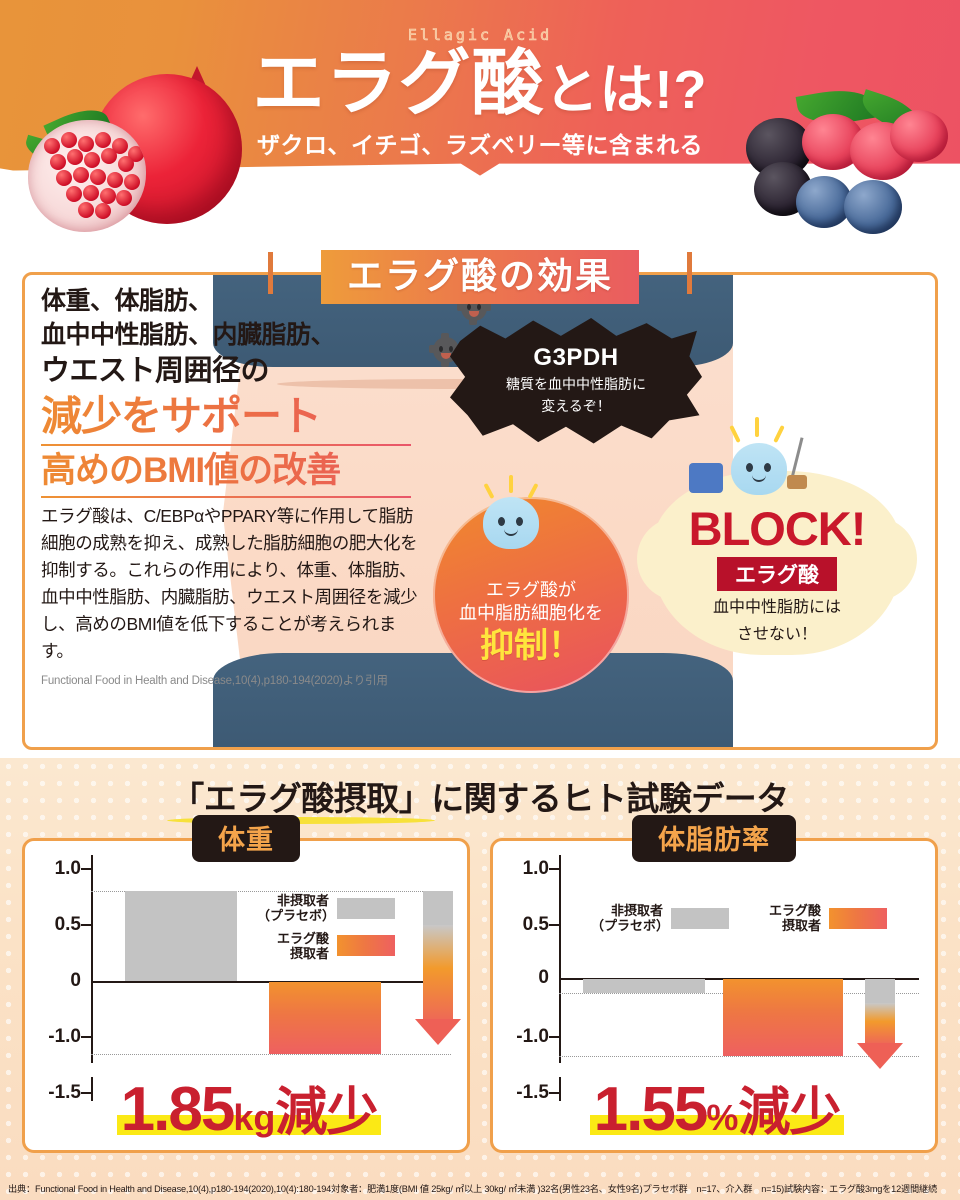  I want to click on y-axis-weight, so click(92, 959).